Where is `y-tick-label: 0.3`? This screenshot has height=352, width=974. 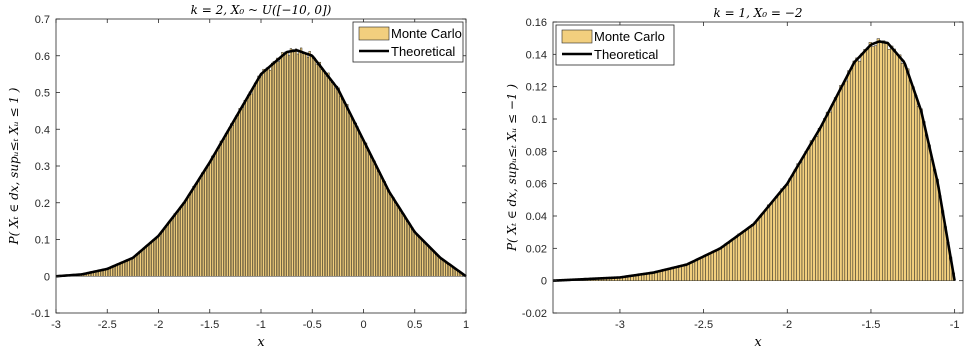 y-tick-label: 0.3 is located at coordinates (42, 167).